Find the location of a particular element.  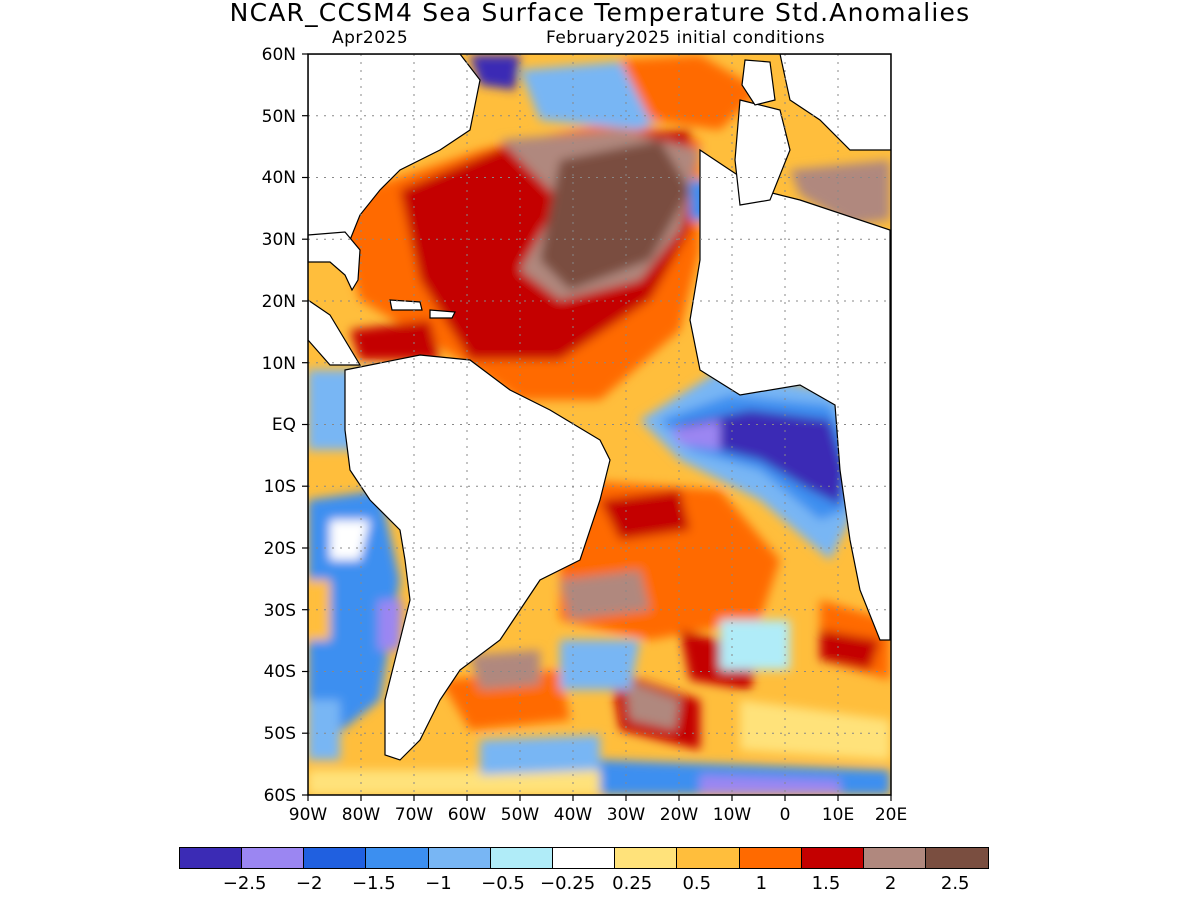

lon-label: 0 is located at coordinates (785, 815).